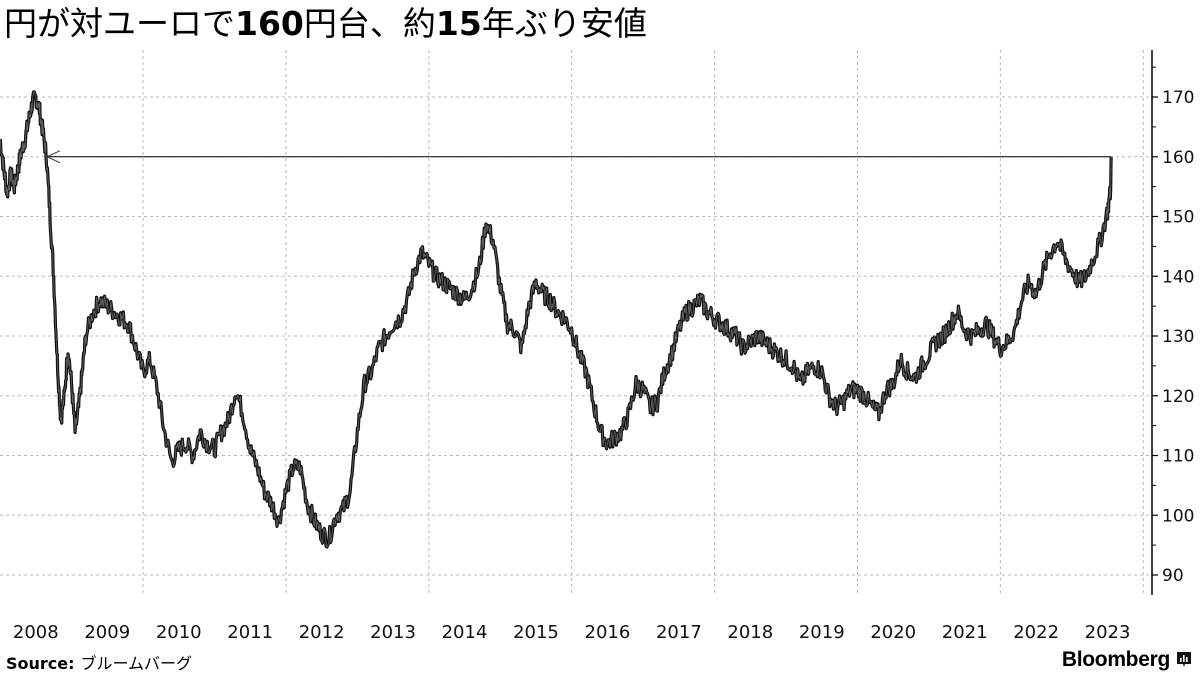  What do you see at coordinates (119, 23) in the screenshot?
I see `title-part-1: 円が対ユーロで` at bounding box center [119, 23].